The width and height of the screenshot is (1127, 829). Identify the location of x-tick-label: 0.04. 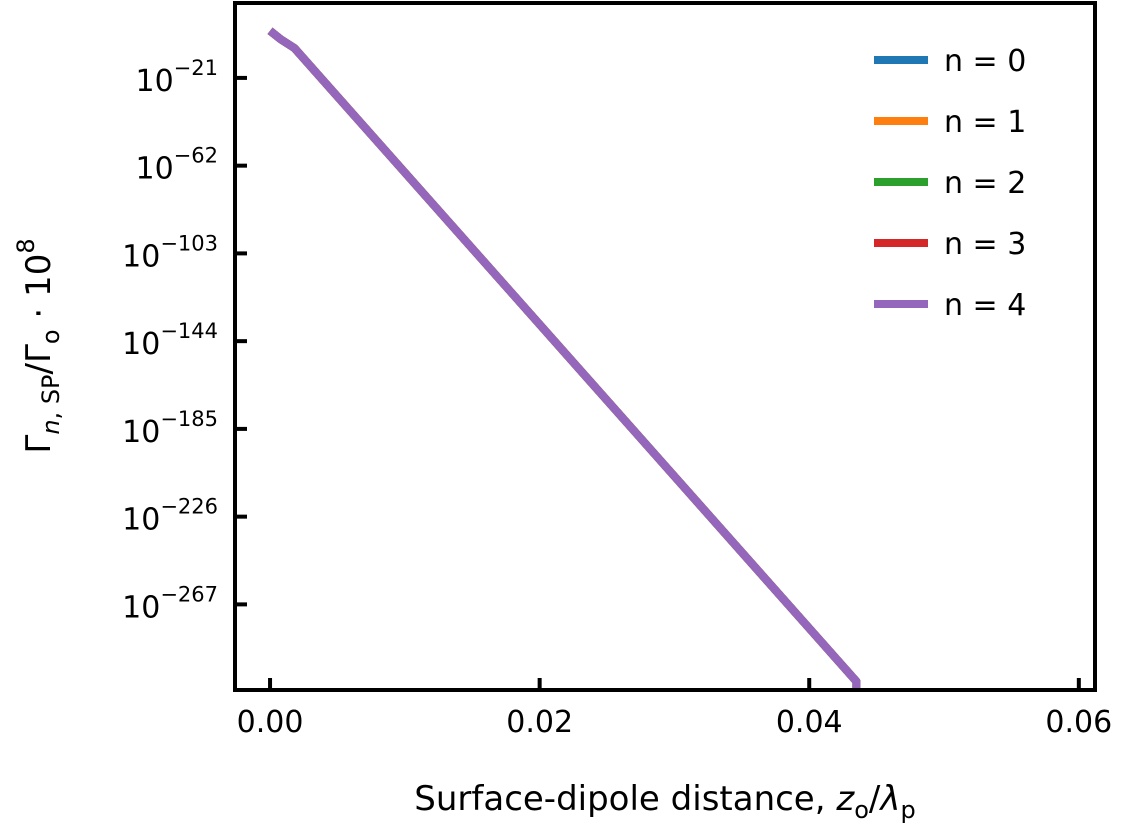
(809, 722).